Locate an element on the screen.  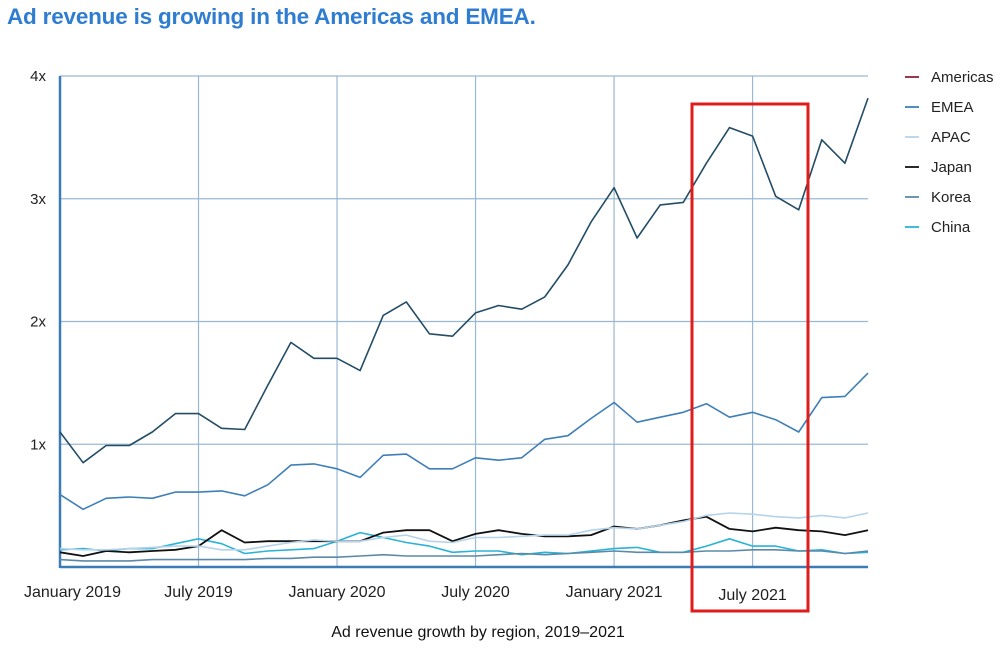
x-tick-label: January 2019 is located at coordinates (72, 592).